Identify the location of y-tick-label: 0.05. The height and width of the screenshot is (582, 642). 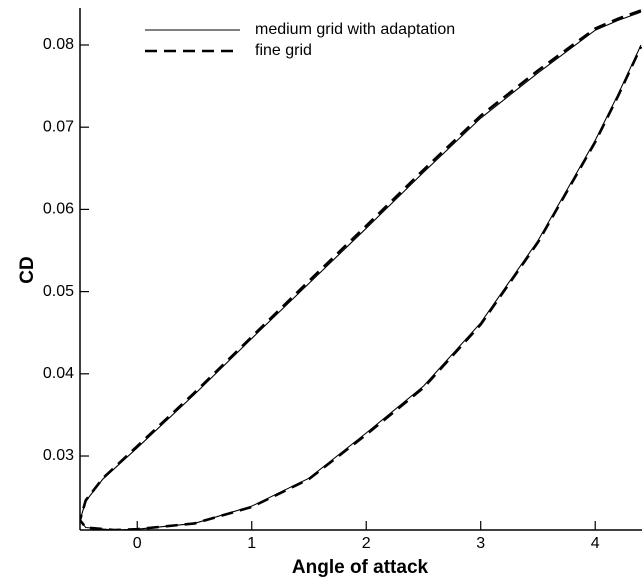
(58, 291).